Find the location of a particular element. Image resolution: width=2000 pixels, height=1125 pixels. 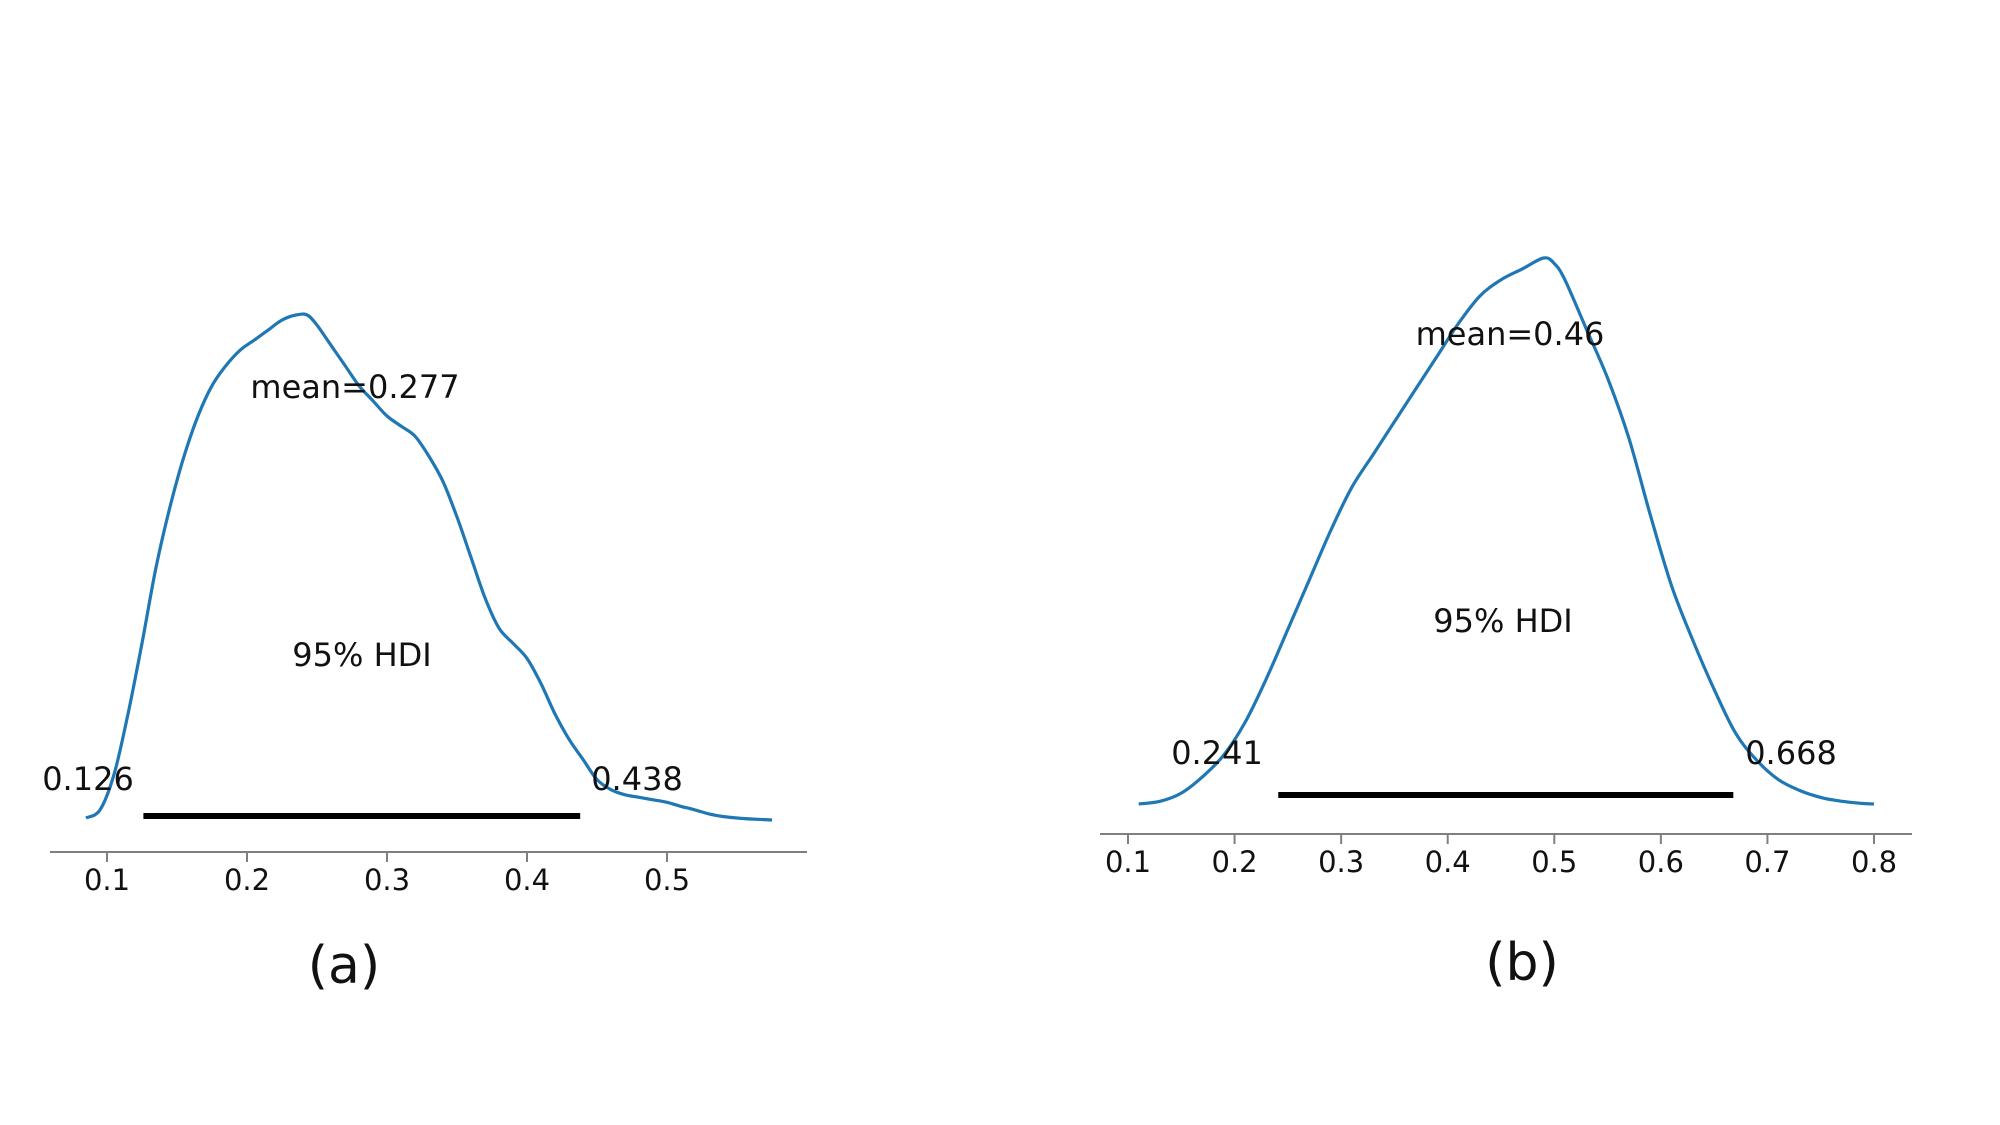

panel-b-hdi-low-label: 0.241 is located at coordinates (1217, 753).